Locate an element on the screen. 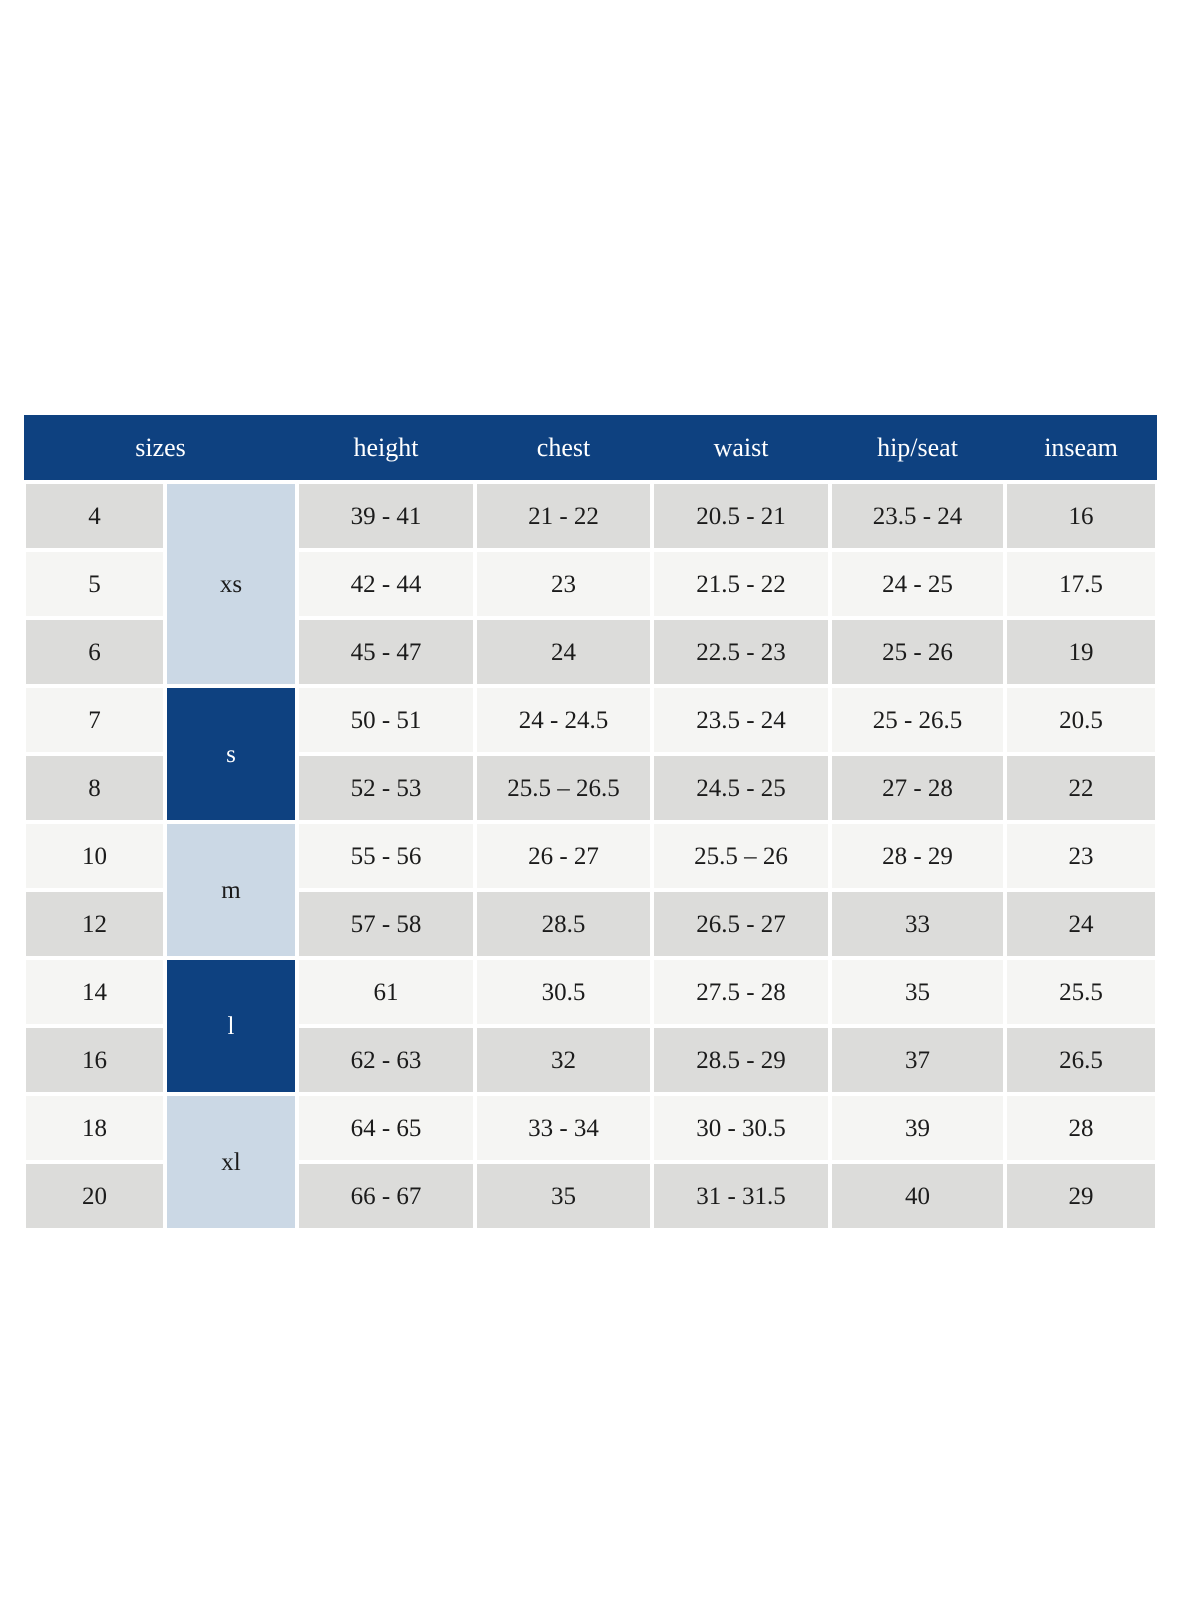  hip-seat-cell: 23.5 - 24 is located at coordinates (918, 516).